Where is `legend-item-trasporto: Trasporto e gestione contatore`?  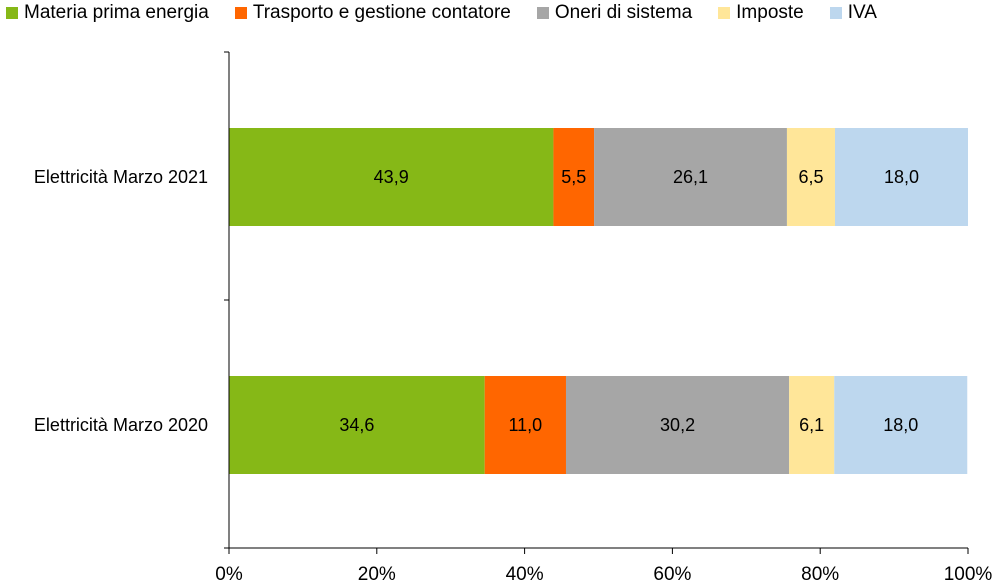 legend-item-trasporto: Trasporto e gestione contatore is located at coordinates (372, 13).